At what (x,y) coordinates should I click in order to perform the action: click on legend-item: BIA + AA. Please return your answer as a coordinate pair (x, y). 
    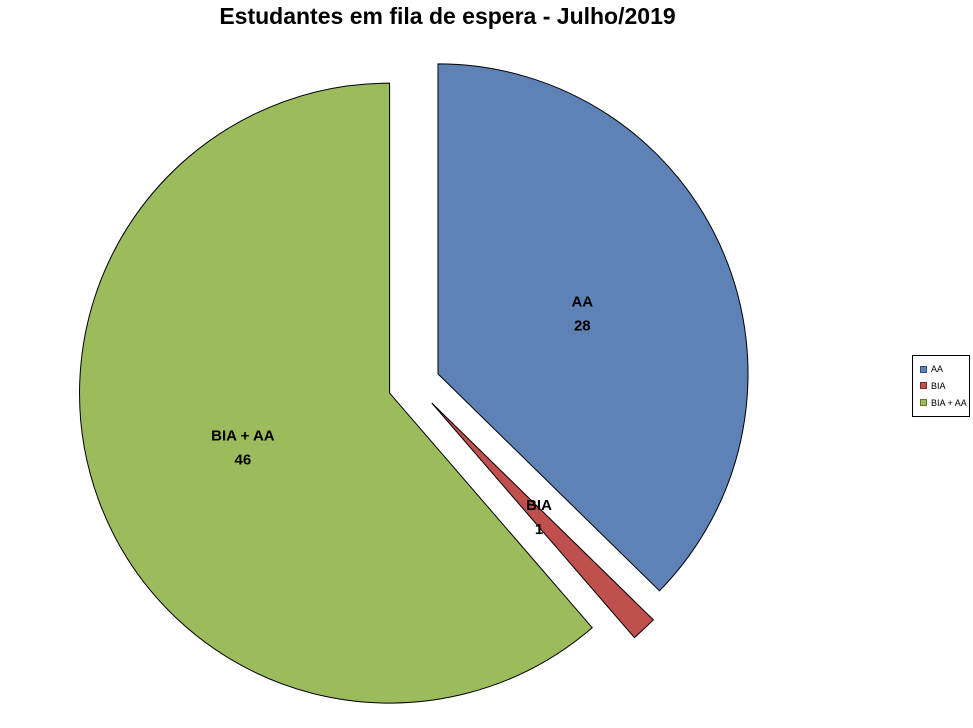
    Looking at the image, I should click on (944, 403).